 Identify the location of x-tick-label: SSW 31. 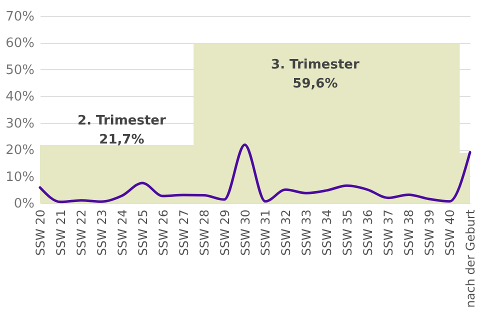
(265, 233).